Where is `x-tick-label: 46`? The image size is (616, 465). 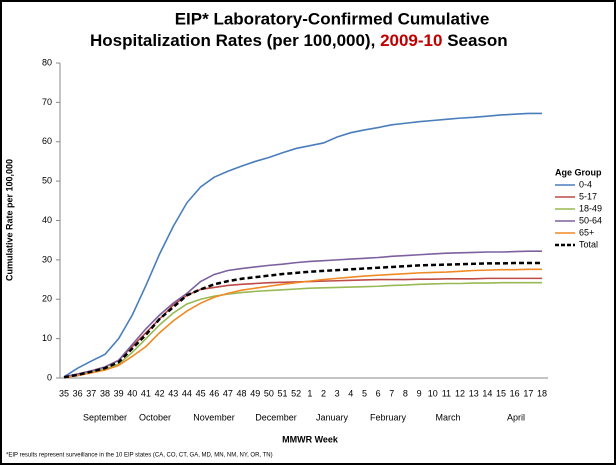 x-tick-label: 46 is located at coordinates (214, 393).